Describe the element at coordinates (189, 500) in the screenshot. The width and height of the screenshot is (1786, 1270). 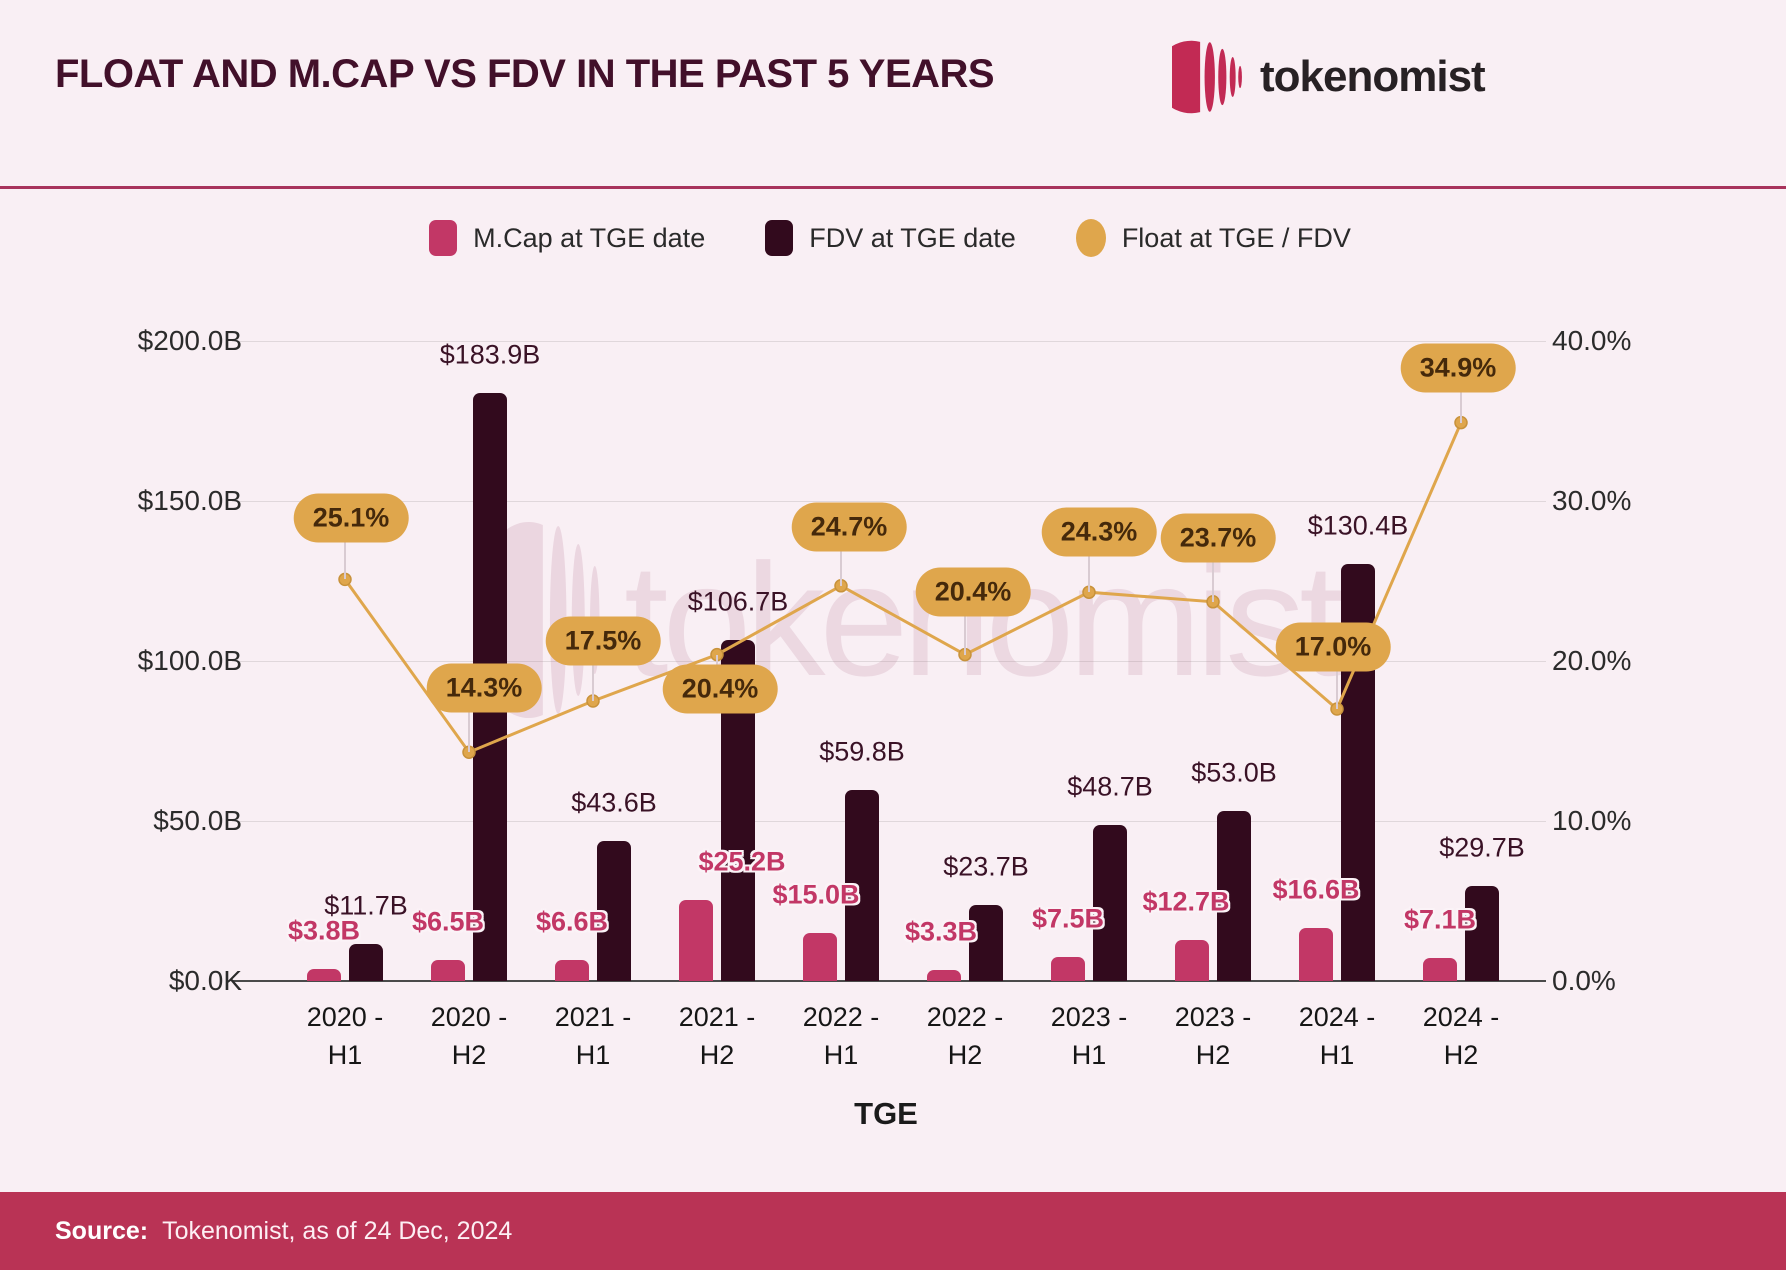
I see `y-axis-tick-left: $150.0B` at that location.